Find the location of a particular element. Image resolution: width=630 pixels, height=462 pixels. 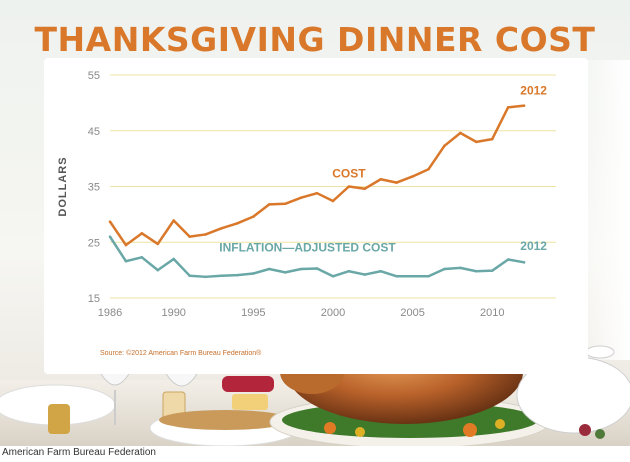

butter-dish is located at coordinates (250, 402).